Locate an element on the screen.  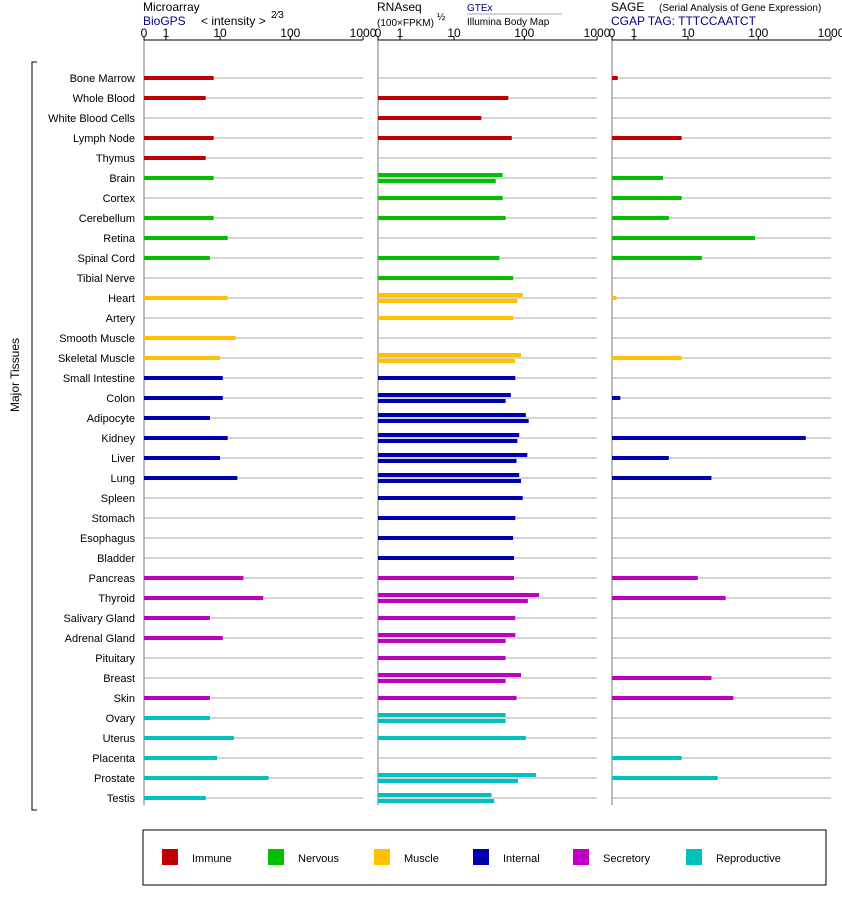
tissue-label: Bladder is located at coordinates (116, 559).